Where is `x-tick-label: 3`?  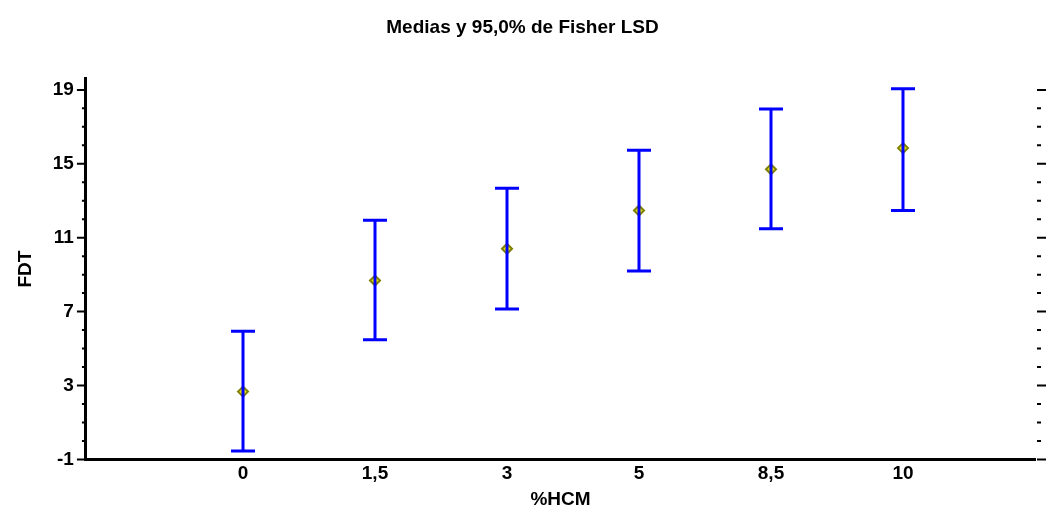 x-tick-label: 3 is located at coordinates (507, 473).